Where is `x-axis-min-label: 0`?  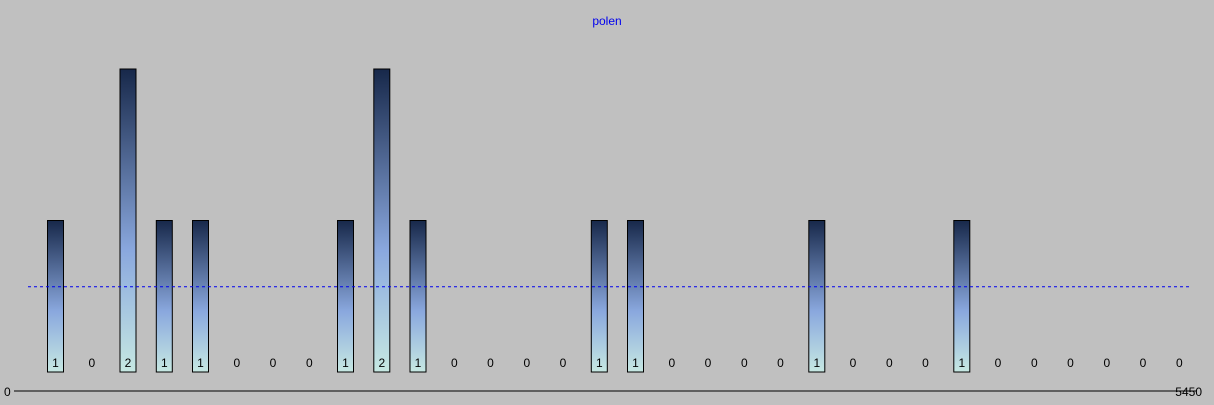
x-axis-min-label: 0 is located at coordinates (7, 392).